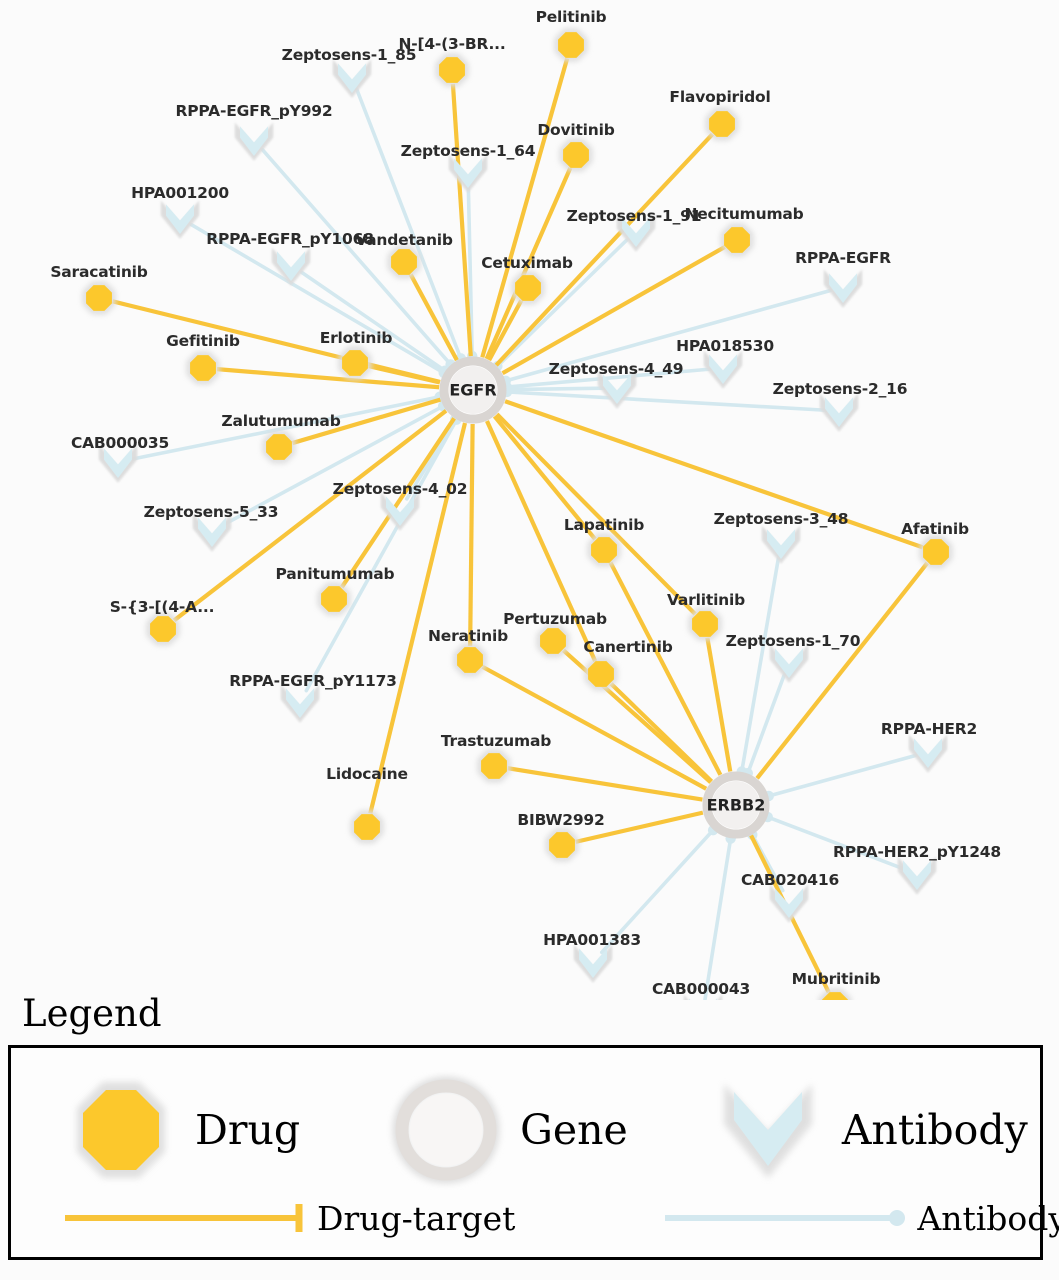 This screenshot has width=1059, height=1280. Describe the element at coordinates (560, 1218) in the screenshot. I see `legend-edge-row: Drug-target Antibody-target` at that location.